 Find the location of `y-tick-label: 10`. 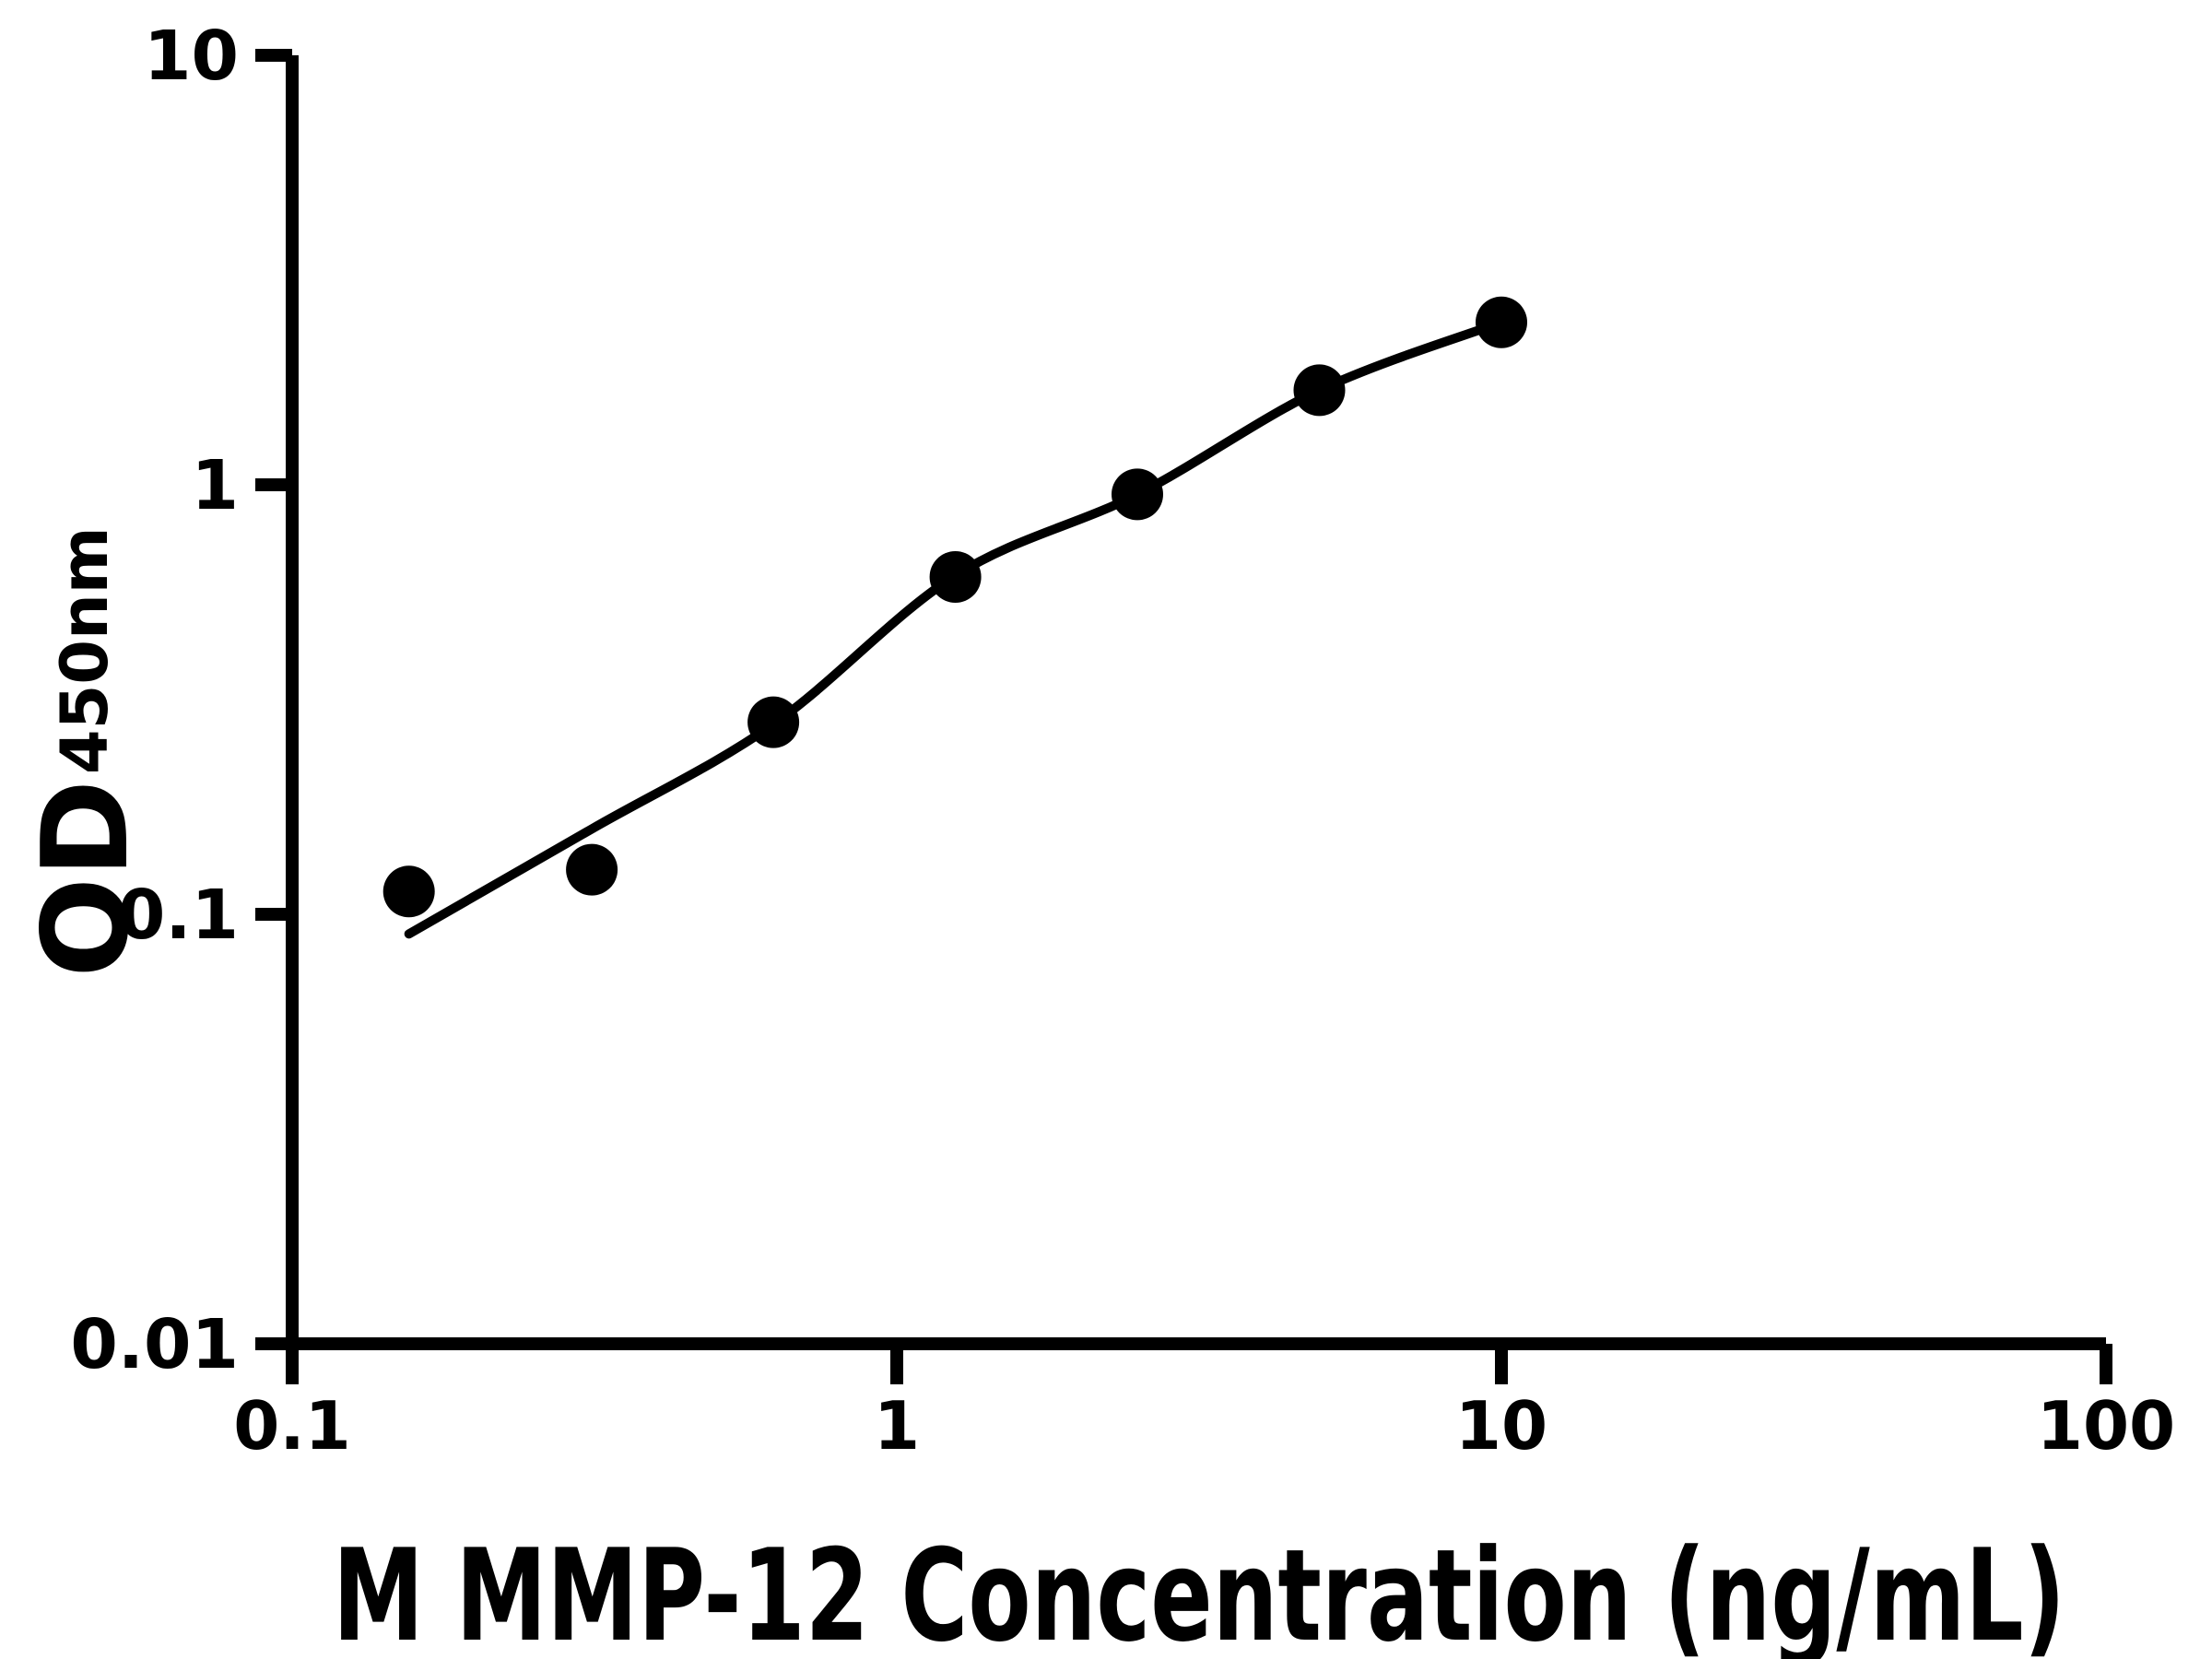

y-tick-label: 10 is located at coordinates (191, 56).